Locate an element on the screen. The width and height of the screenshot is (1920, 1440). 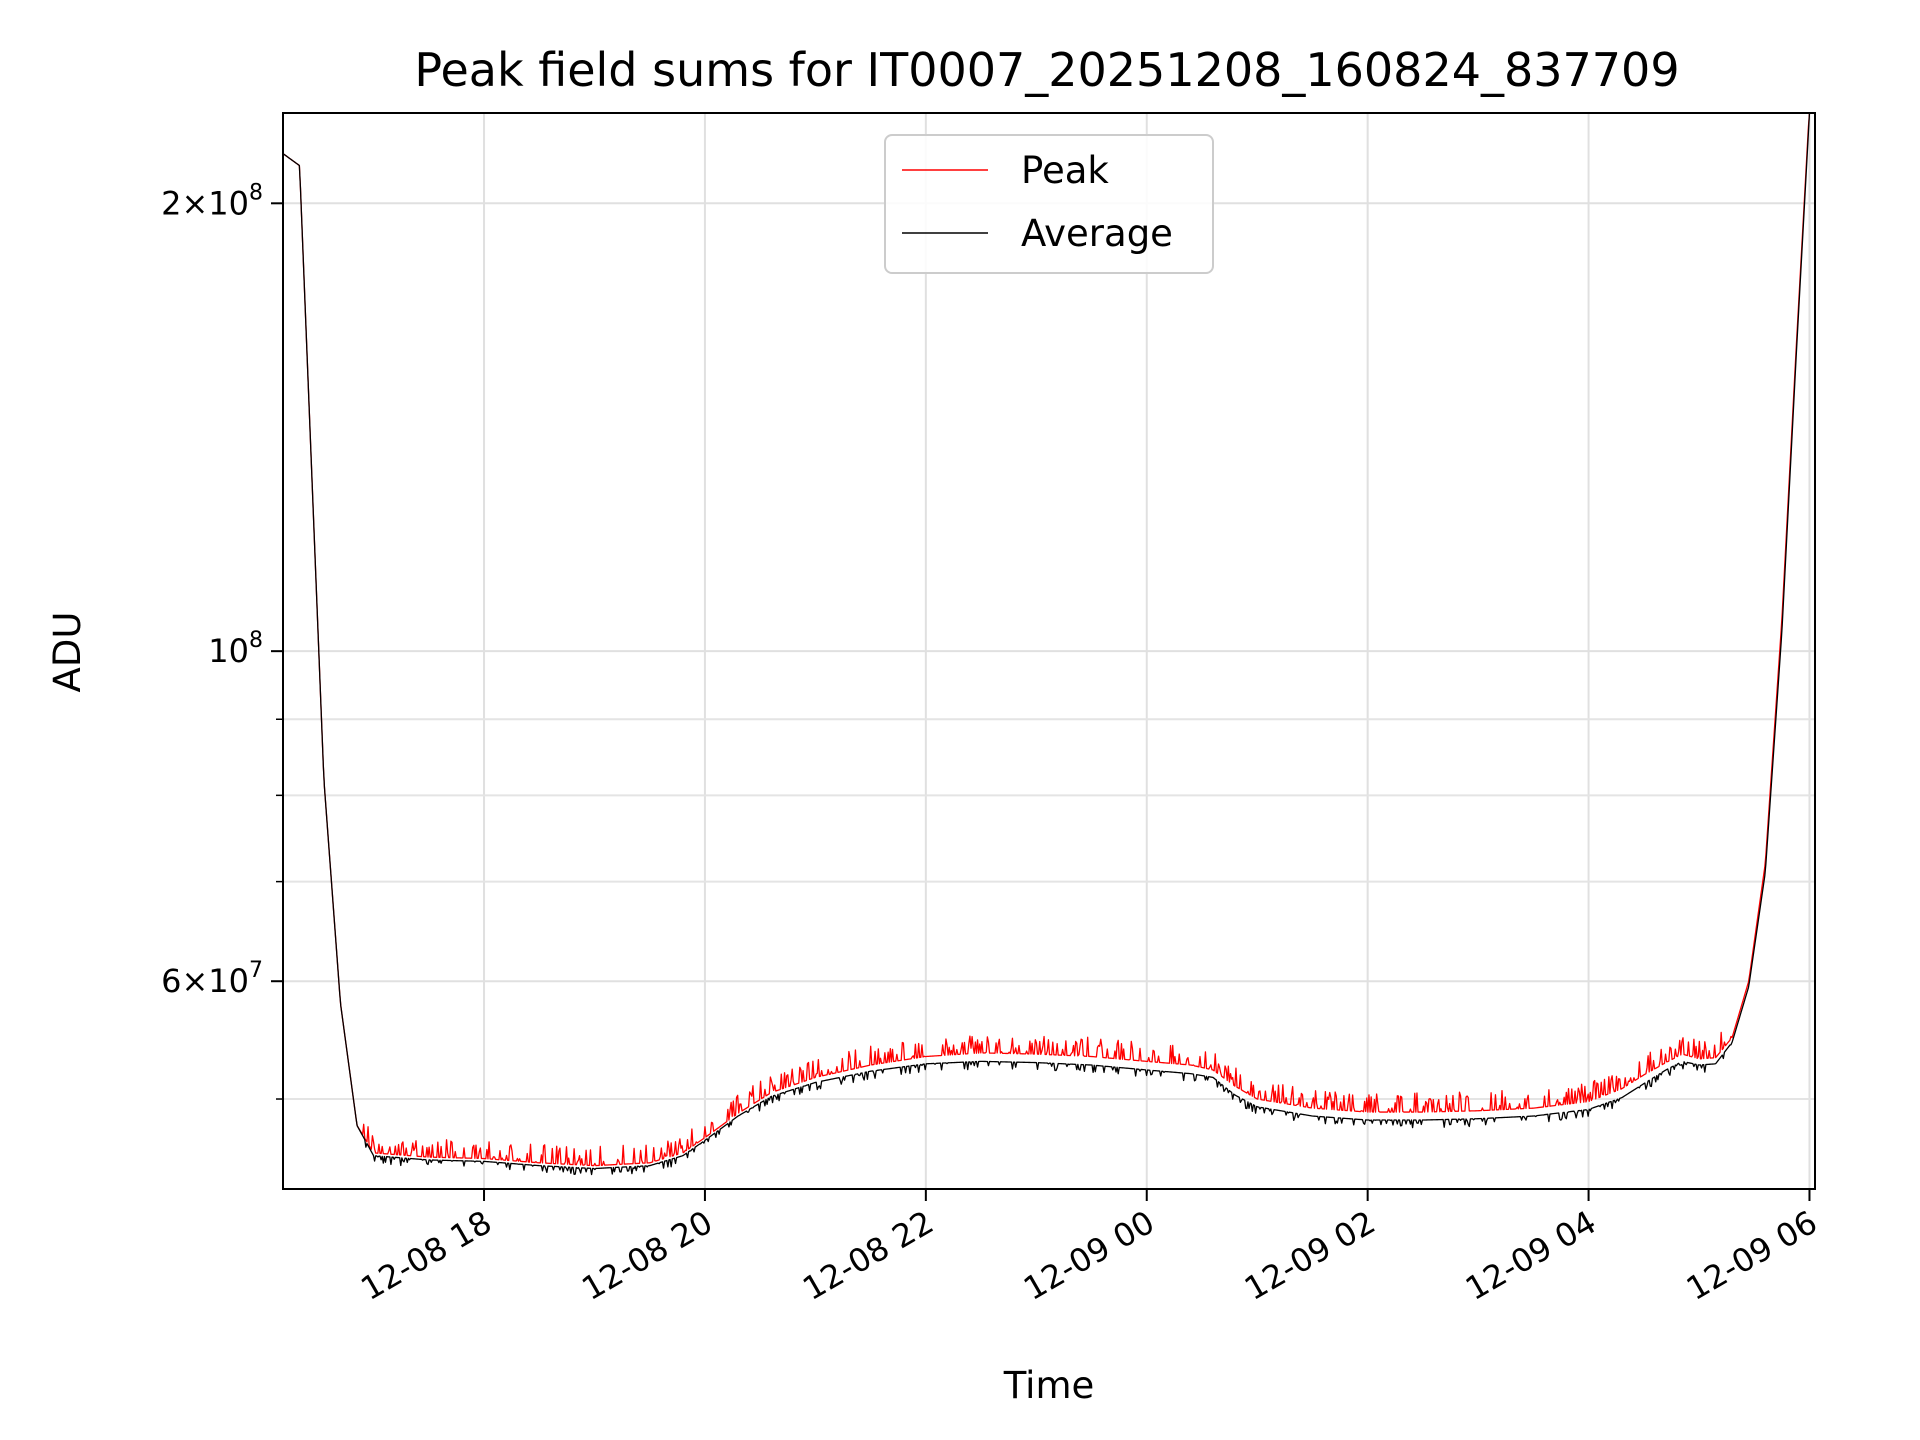
legend-label-average: Average is located at coordinates (1097, 233).